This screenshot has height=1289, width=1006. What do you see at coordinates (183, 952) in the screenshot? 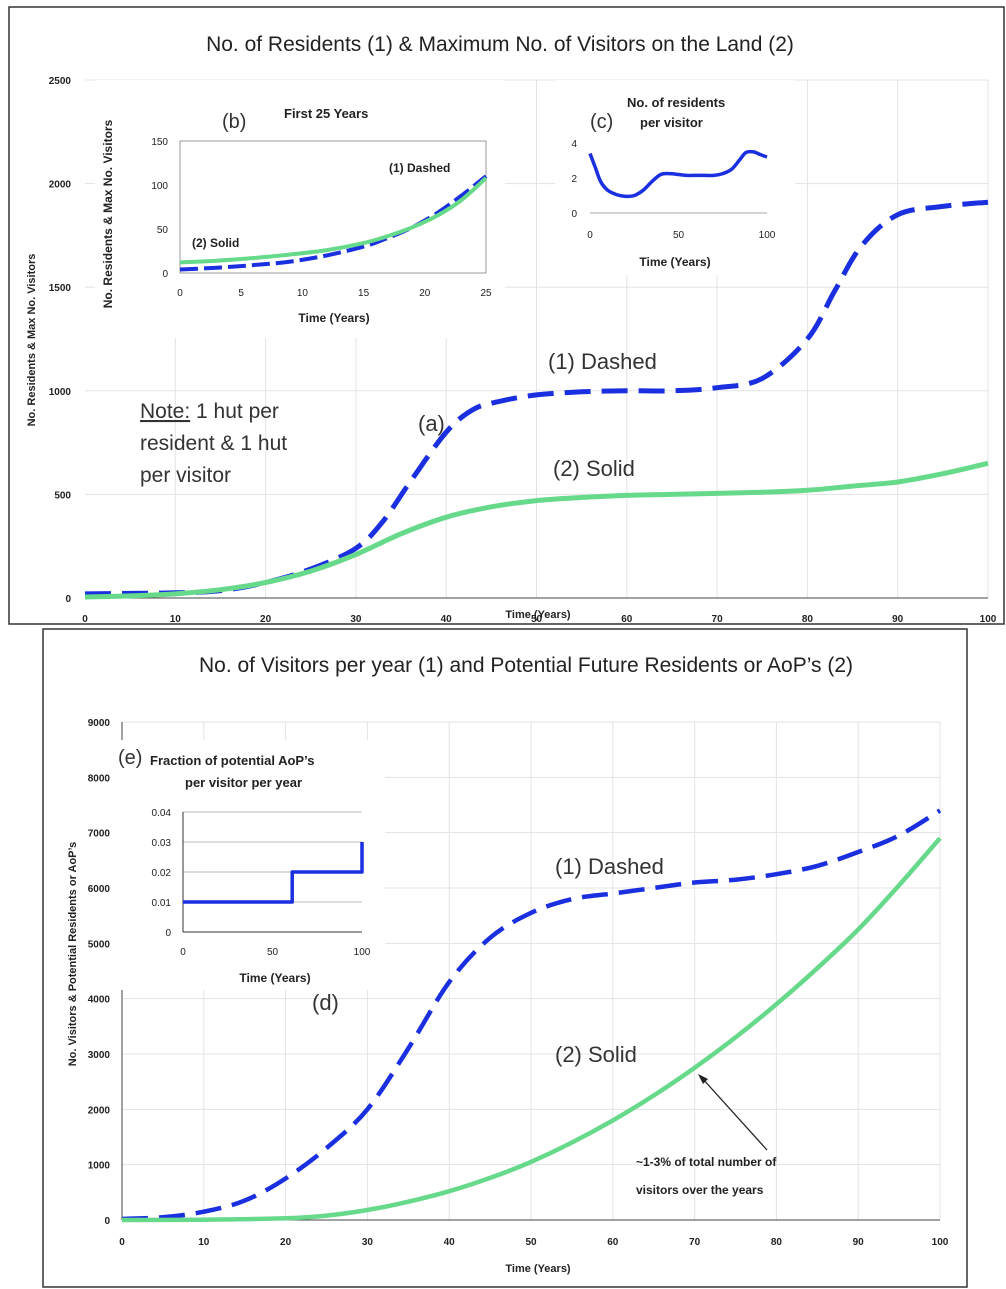
I see `inset-e-x-tick-label: 0` at bounding box center [183, 952].